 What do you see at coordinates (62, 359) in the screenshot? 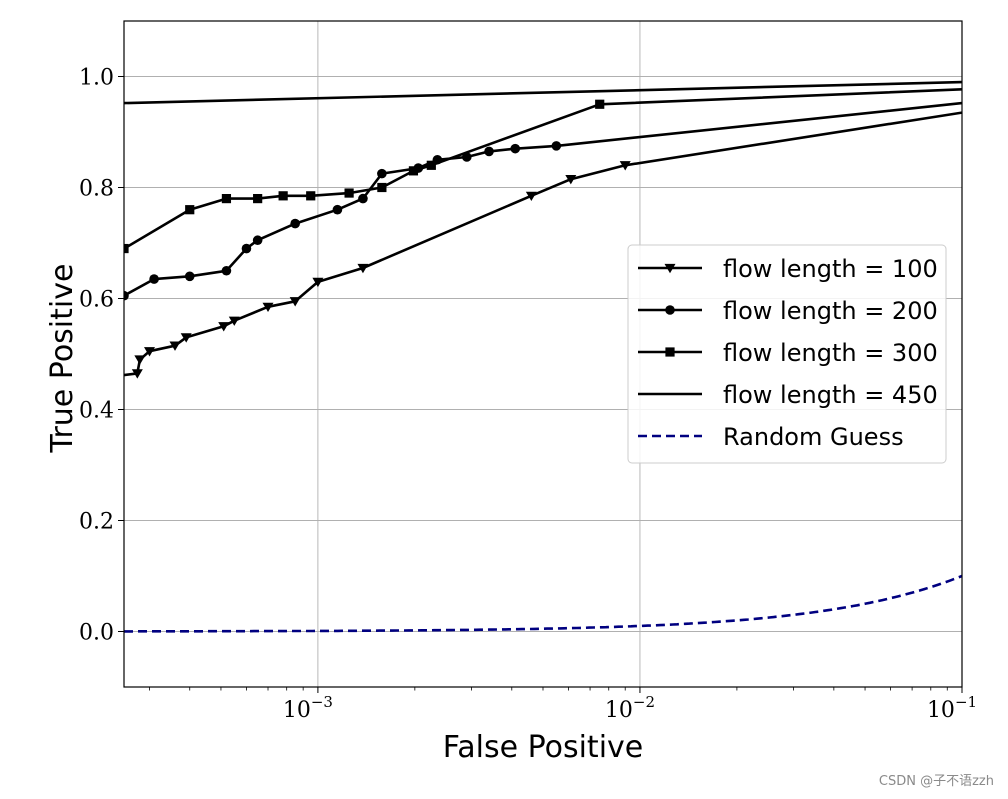
I see `y-axis-title: True Positive` at bounding box center [62, 359].